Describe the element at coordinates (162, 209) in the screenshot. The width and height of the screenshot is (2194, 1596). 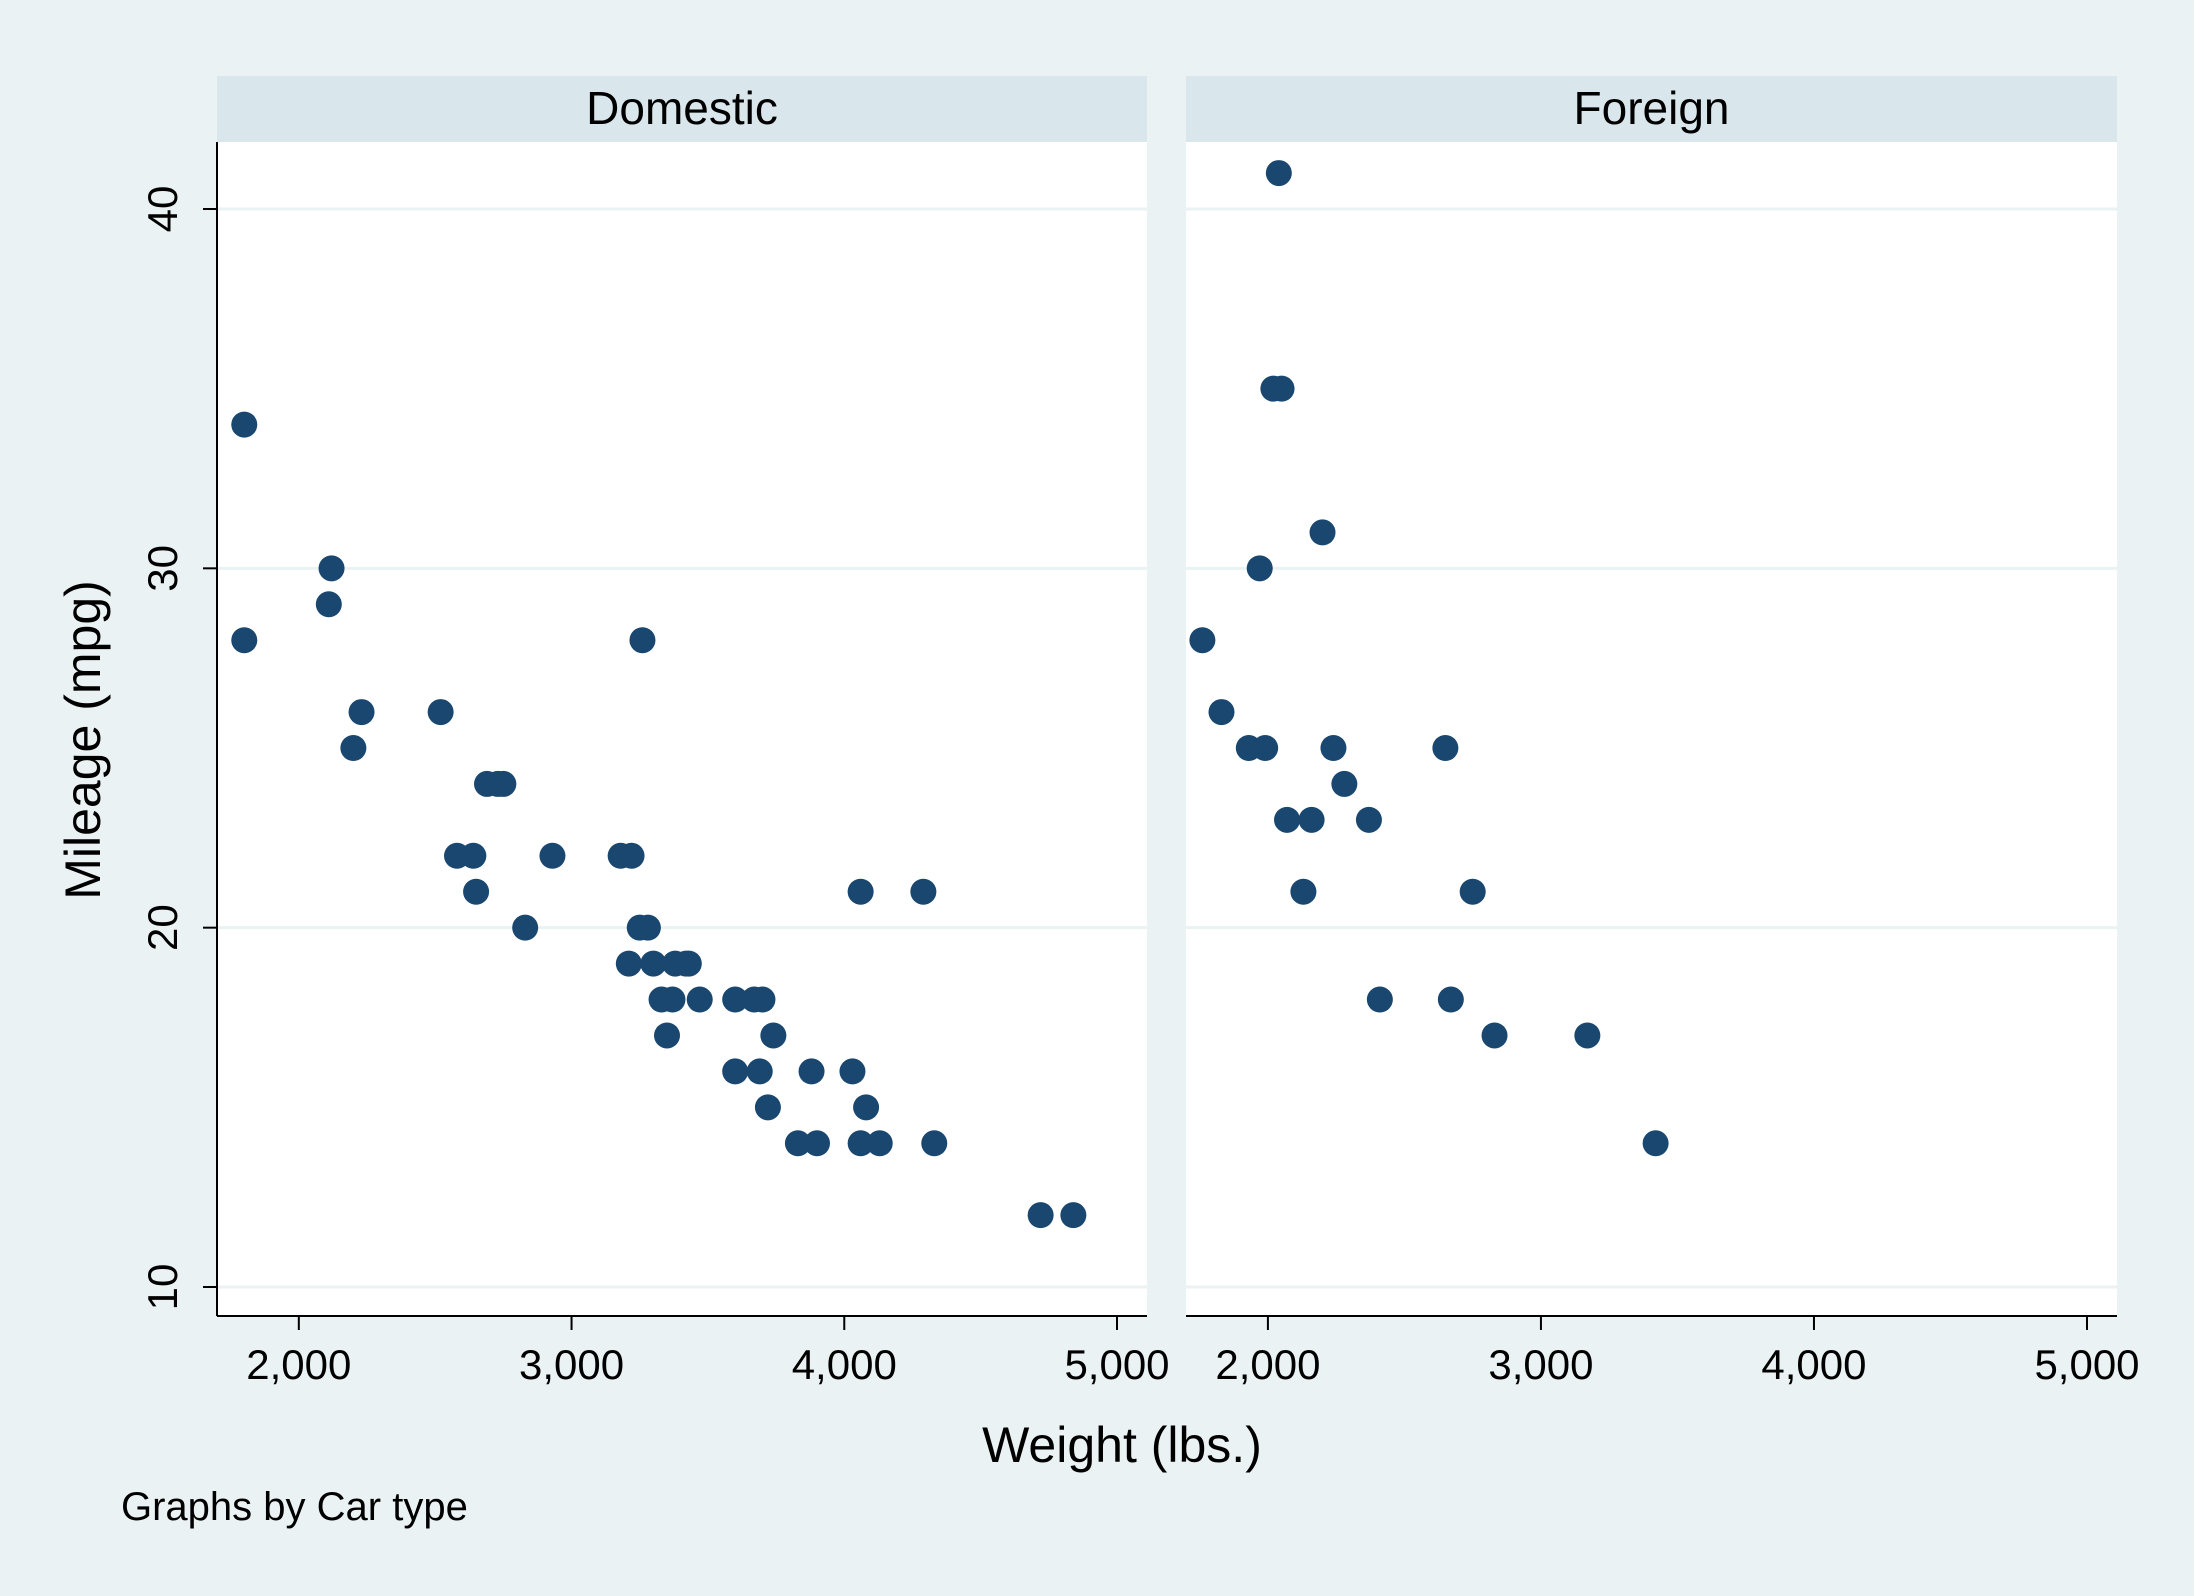
I see `y-tick-label: 40` at that location.